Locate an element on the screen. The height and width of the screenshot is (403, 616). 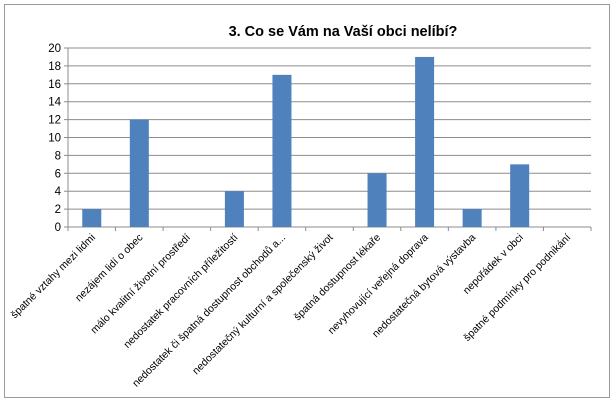
y-tick-label: 14 is located at coordinates (54, 103).